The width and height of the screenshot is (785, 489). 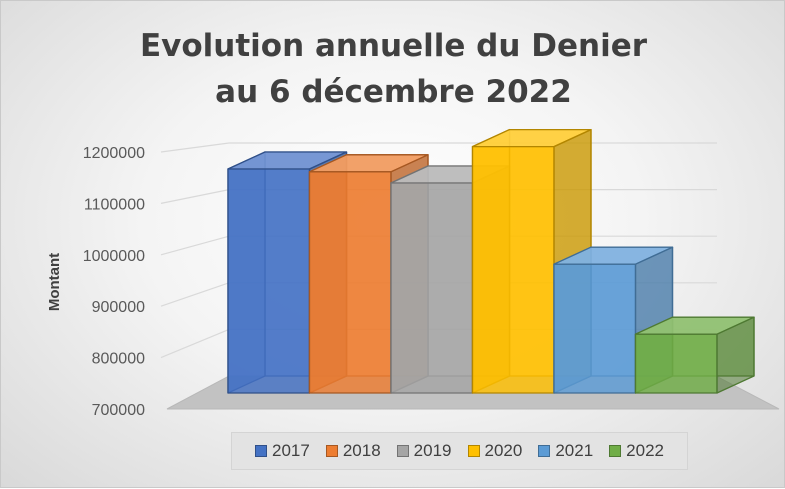 What do you see at coordinates (459, 451) in the screenshot?
I see `legend: 2017 2018 2019 2020 2021 2022` at bounding box center [459, 451].